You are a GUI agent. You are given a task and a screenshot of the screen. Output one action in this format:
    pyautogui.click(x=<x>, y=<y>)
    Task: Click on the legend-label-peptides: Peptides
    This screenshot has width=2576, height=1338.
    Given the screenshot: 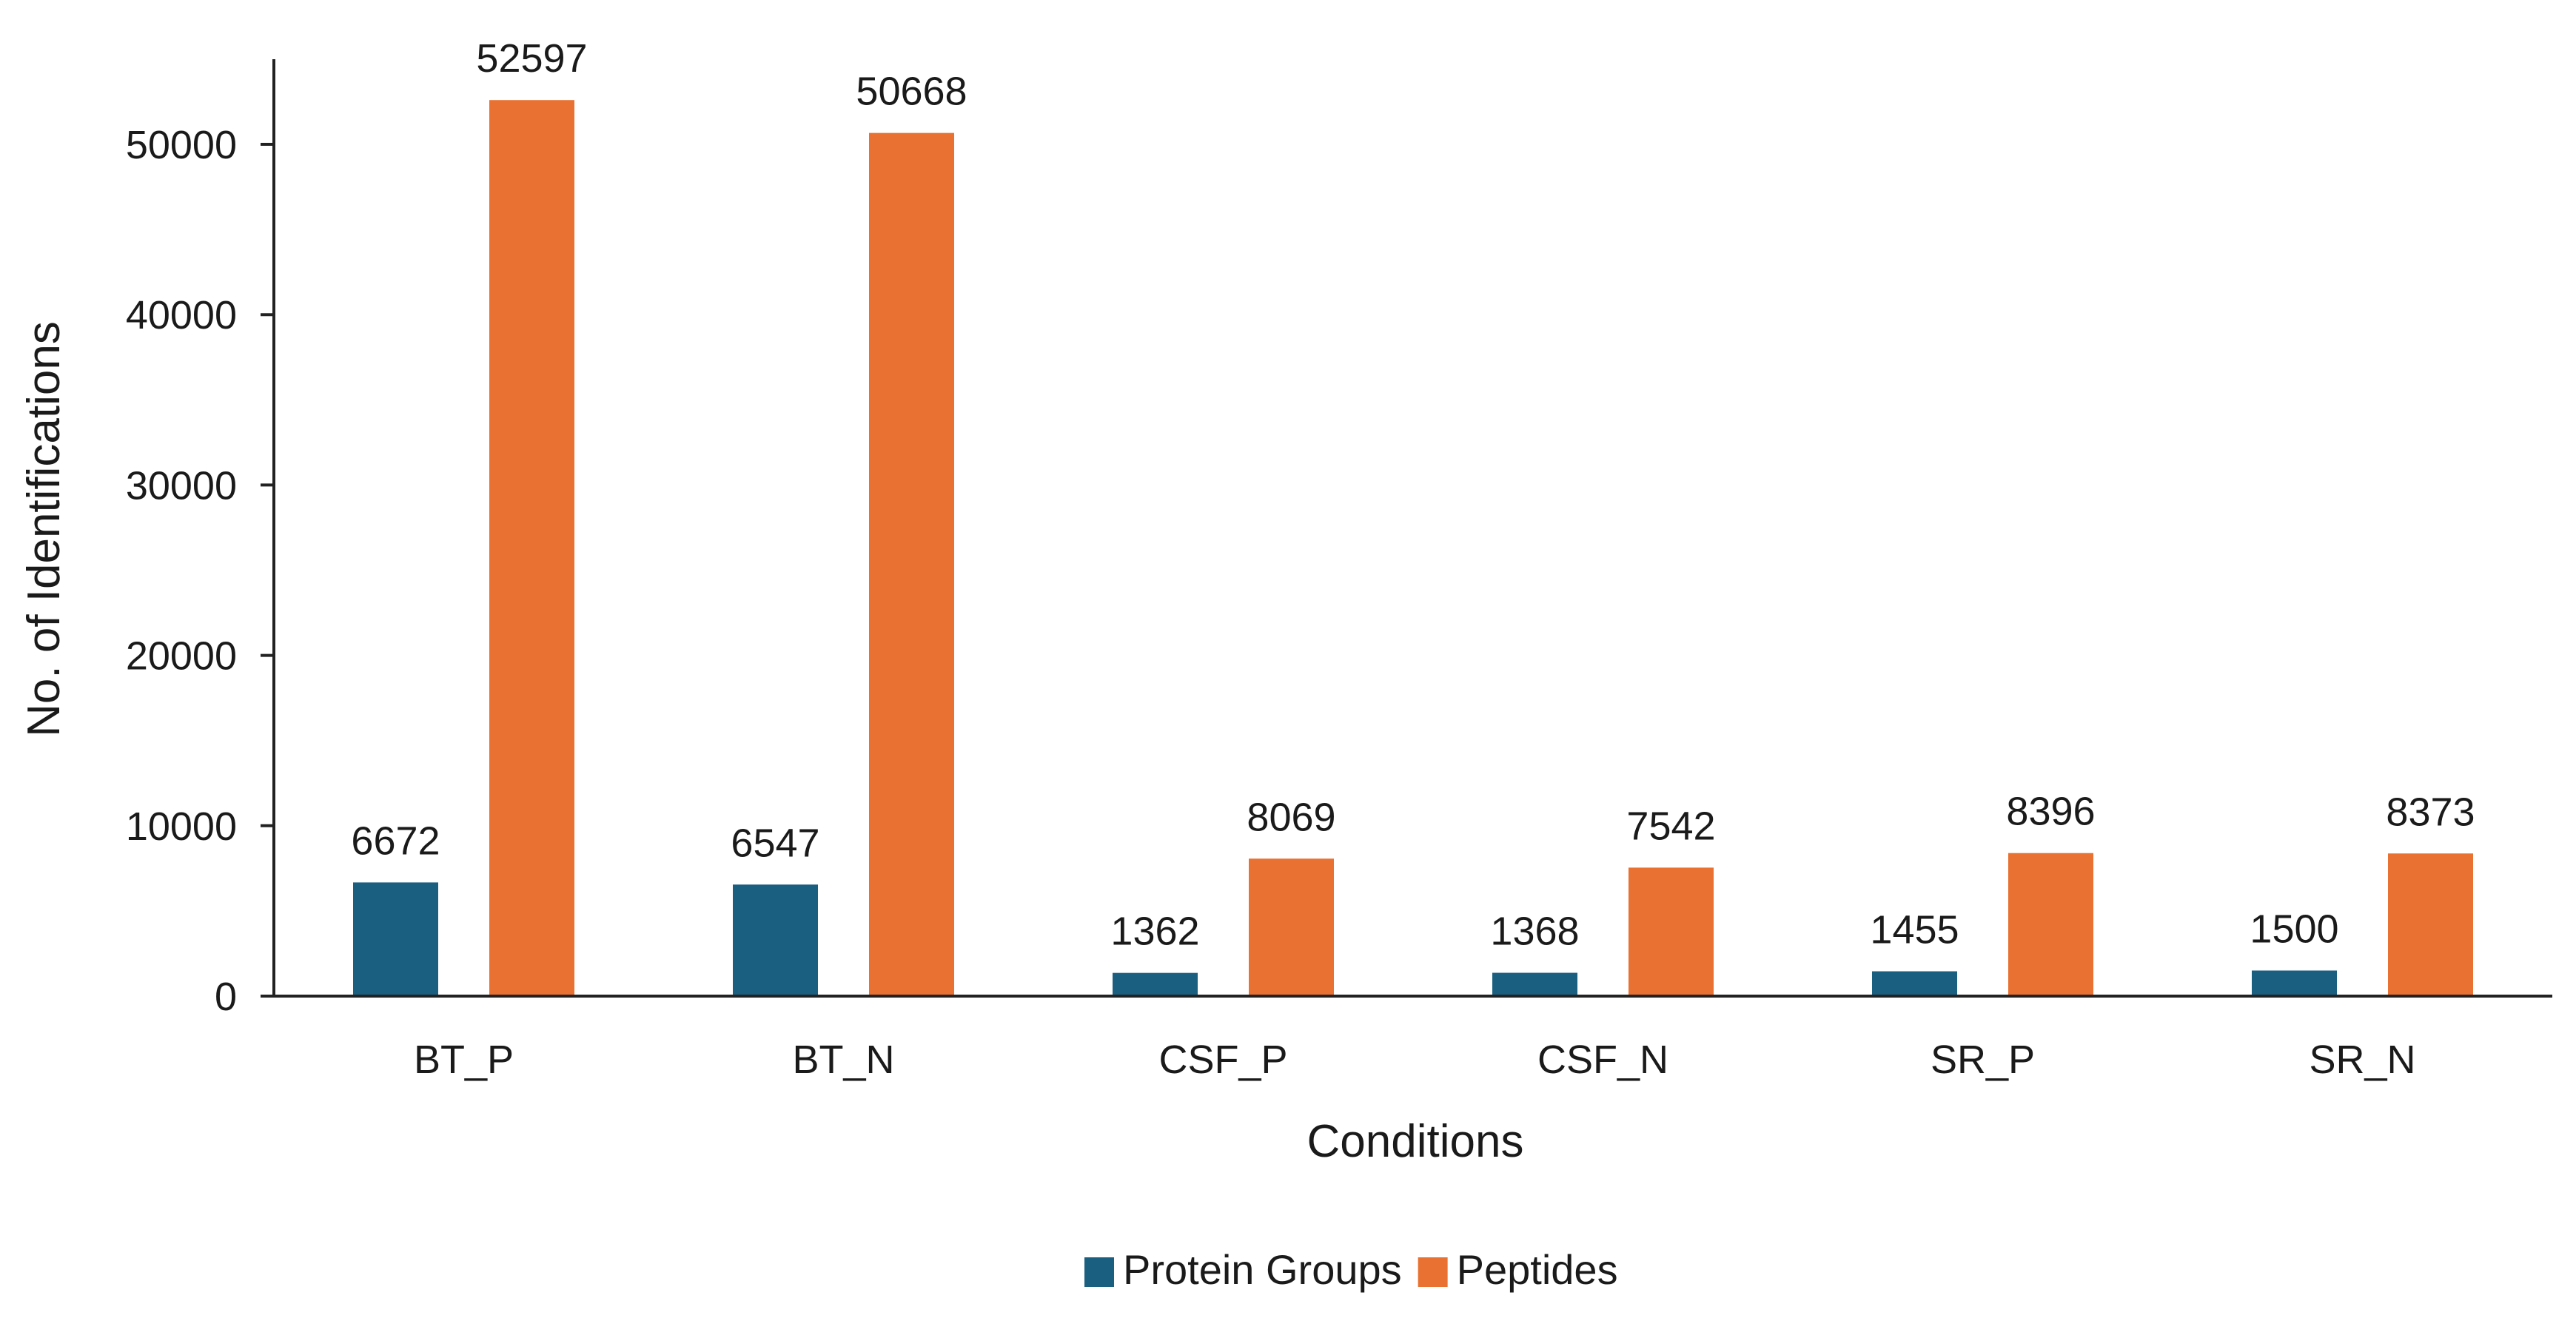 What is the action you would take?
    pyautogui.click(x=1537, y=1269)
    